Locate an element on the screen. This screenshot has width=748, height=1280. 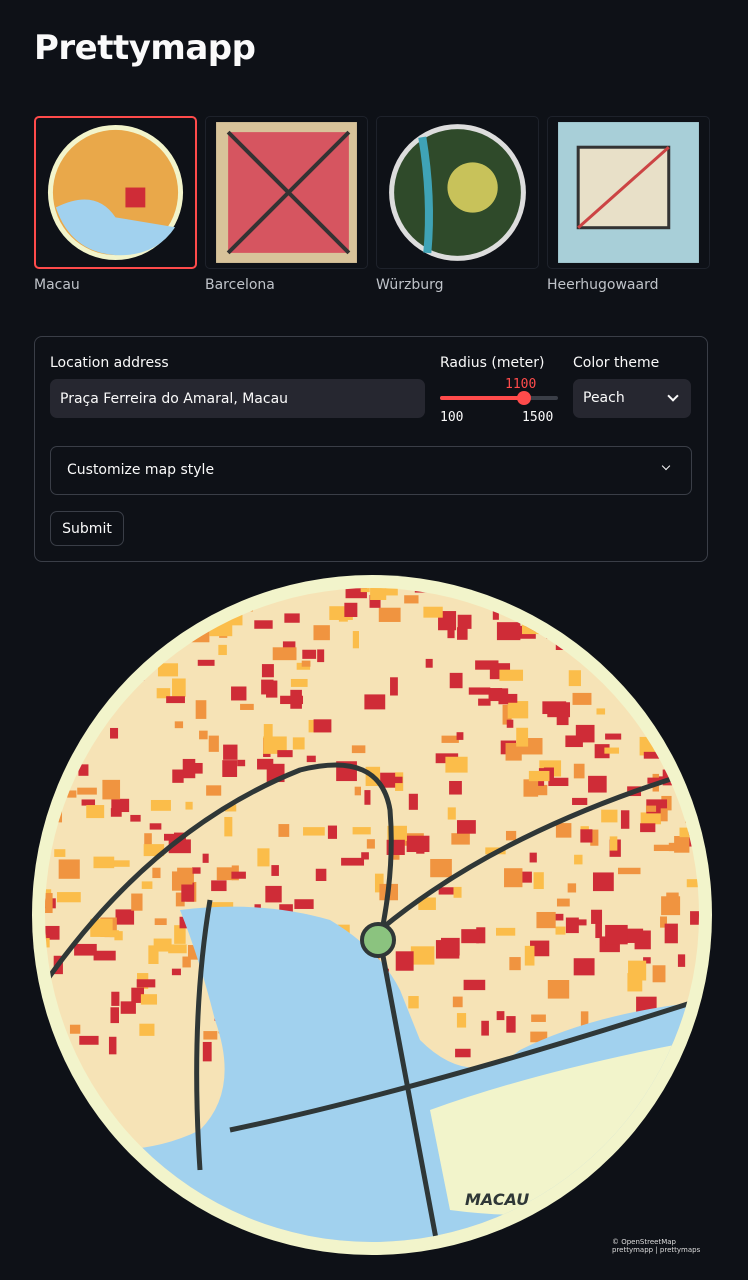
street is located at coordinates (464, 1065).